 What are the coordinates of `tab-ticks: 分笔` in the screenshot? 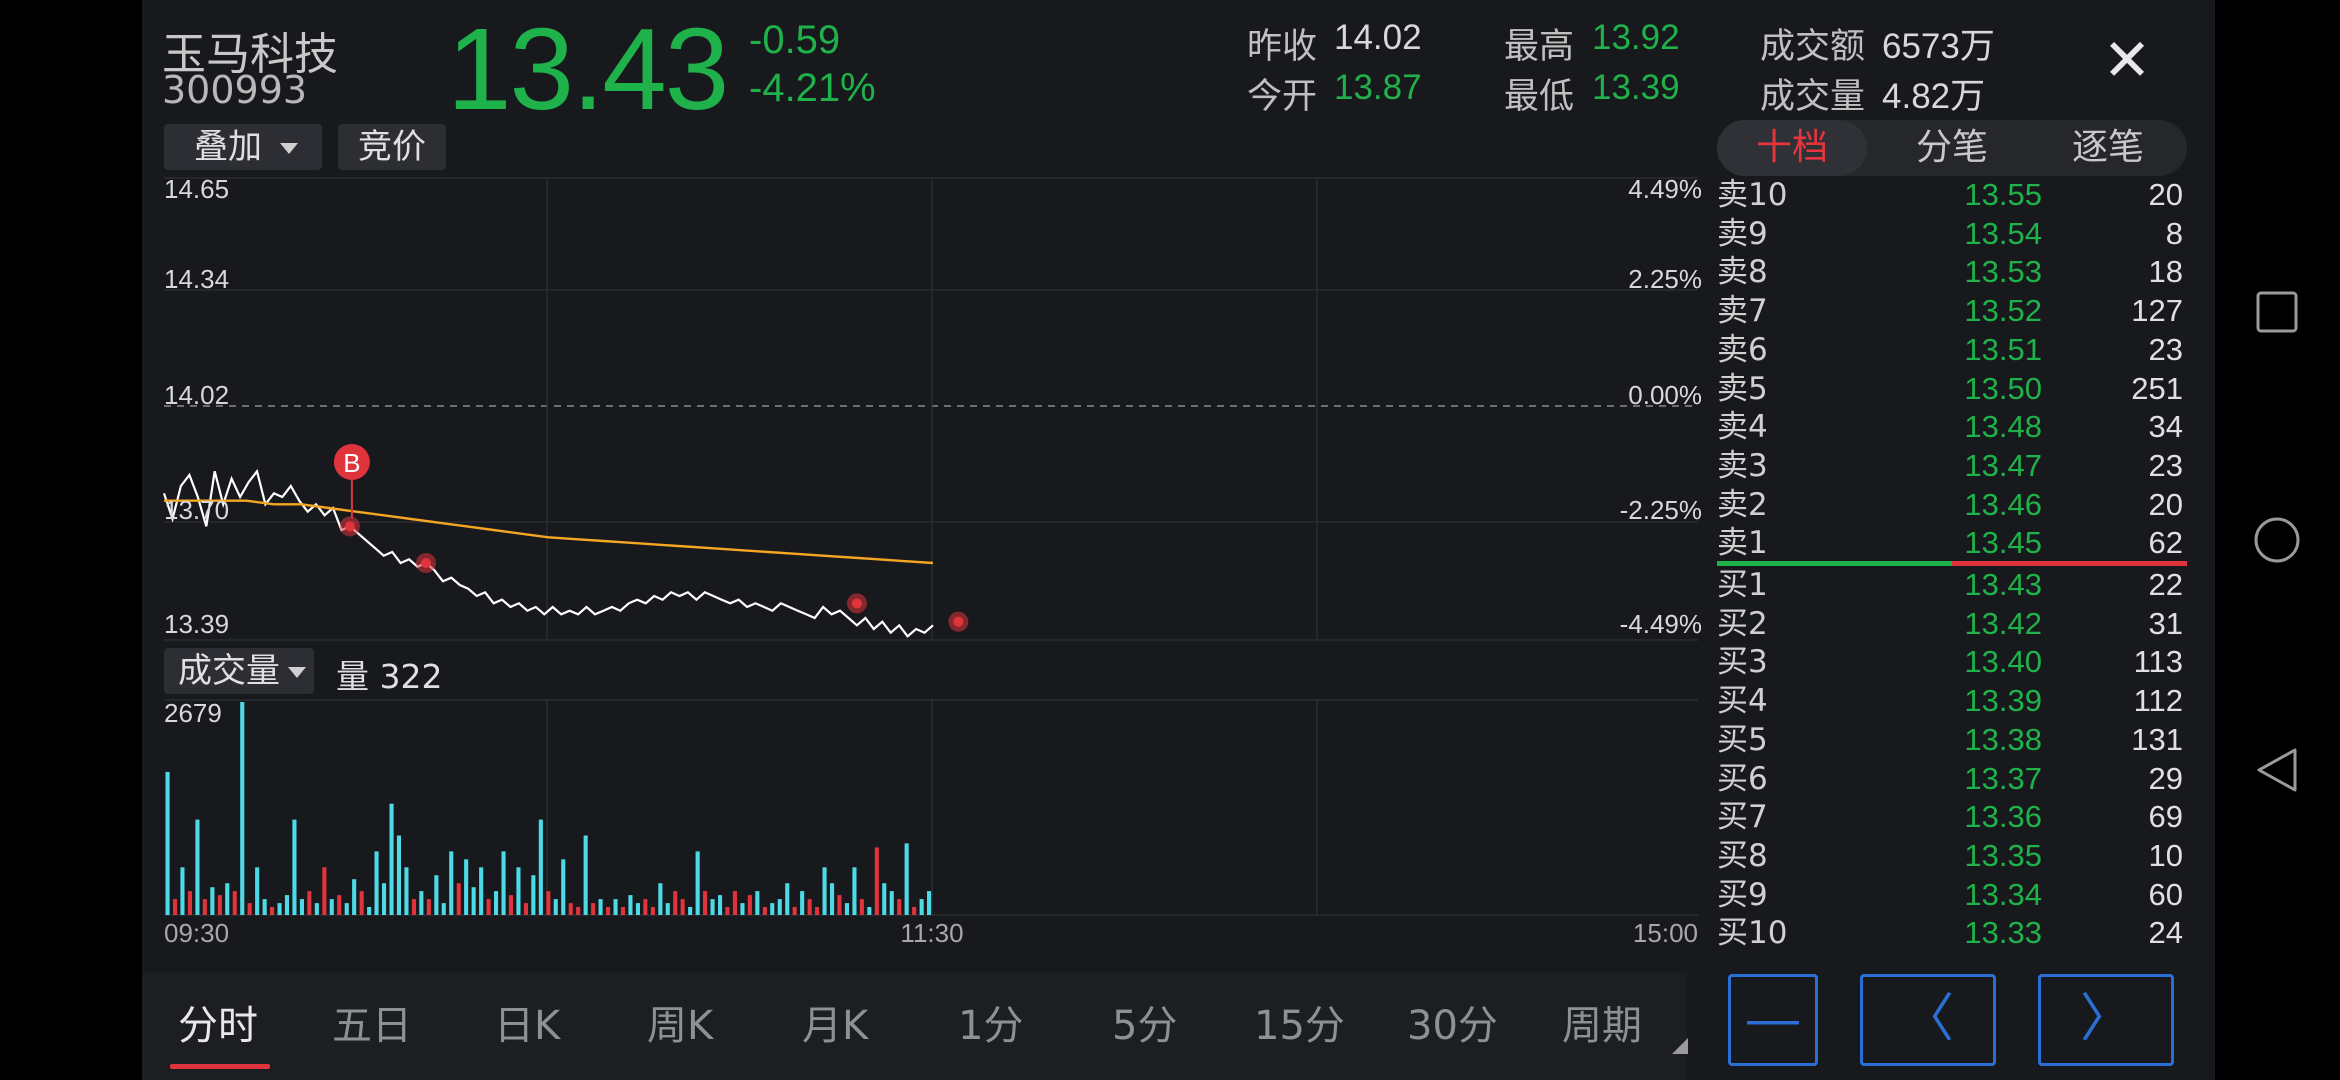 It's located at (1951, 147).